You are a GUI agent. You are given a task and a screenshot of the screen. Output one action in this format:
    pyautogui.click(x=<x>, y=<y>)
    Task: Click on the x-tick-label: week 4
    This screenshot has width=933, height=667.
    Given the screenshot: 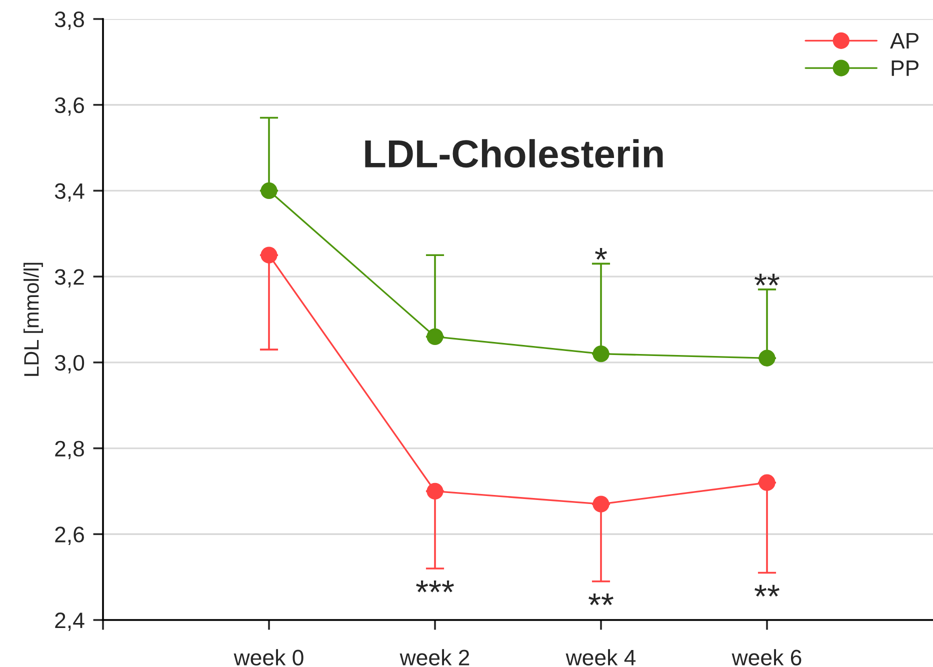 What is the action you would take?
    pyautogui.click(x=601, y=657)
    